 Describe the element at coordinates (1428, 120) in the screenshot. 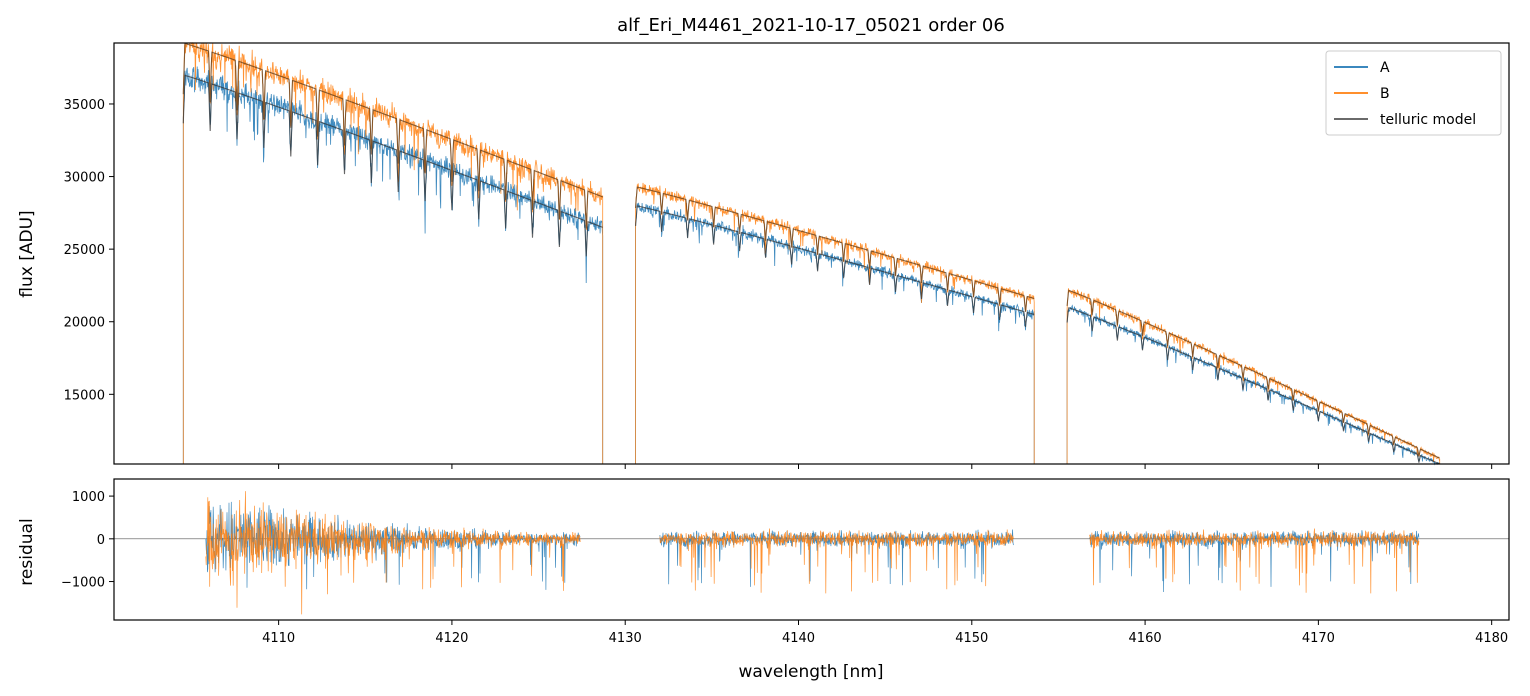

I see `legend-label-telluric: telluric model` at that location.